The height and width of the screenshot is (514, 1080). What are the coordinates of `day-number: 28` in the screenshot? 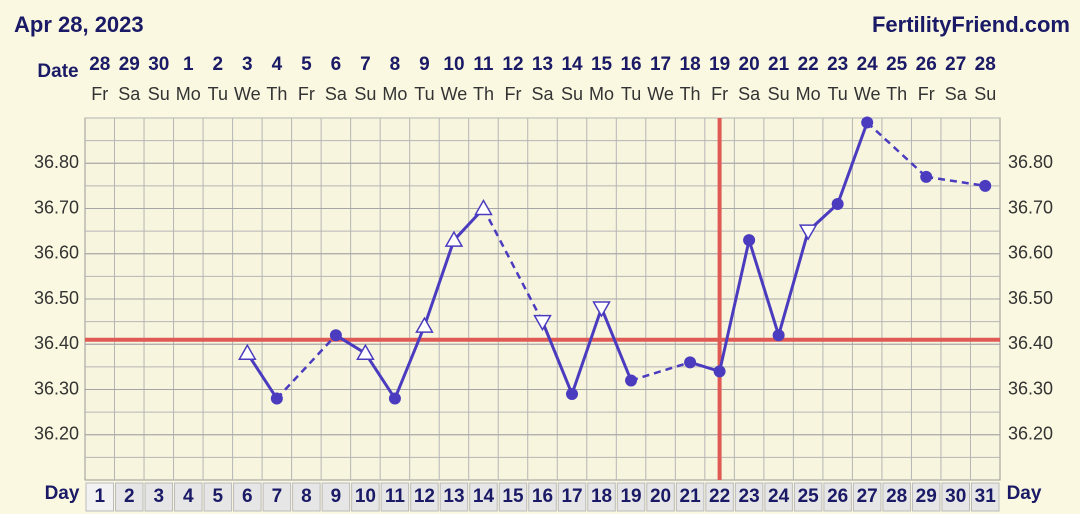 It's located at (896, 496).